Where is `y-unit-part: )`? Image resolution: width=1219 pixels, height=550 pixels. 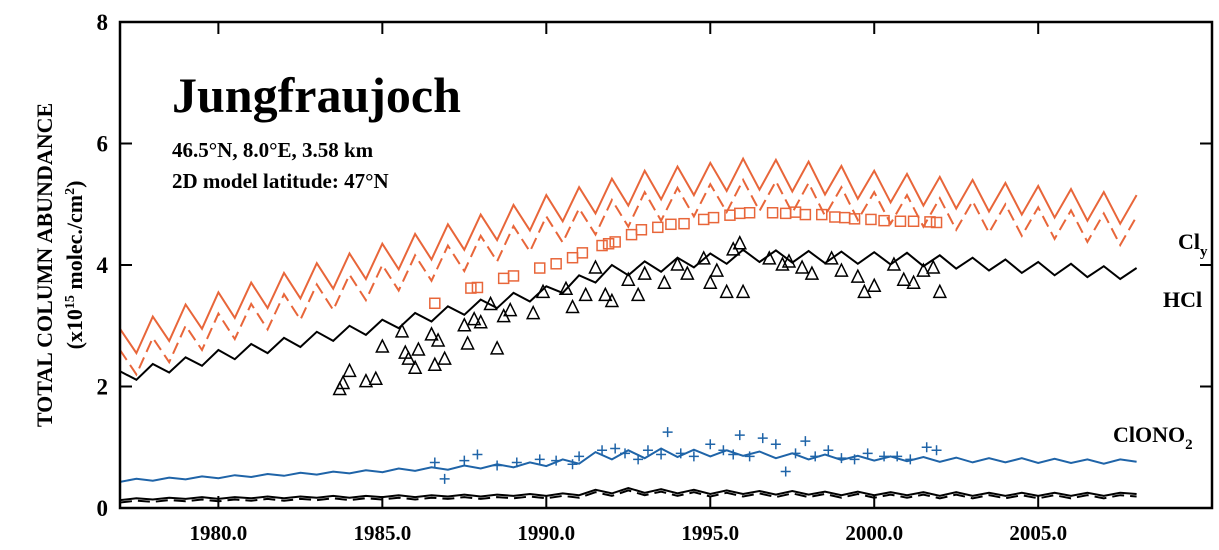 y-unit-part: ) is located at coordinates (74, 184).